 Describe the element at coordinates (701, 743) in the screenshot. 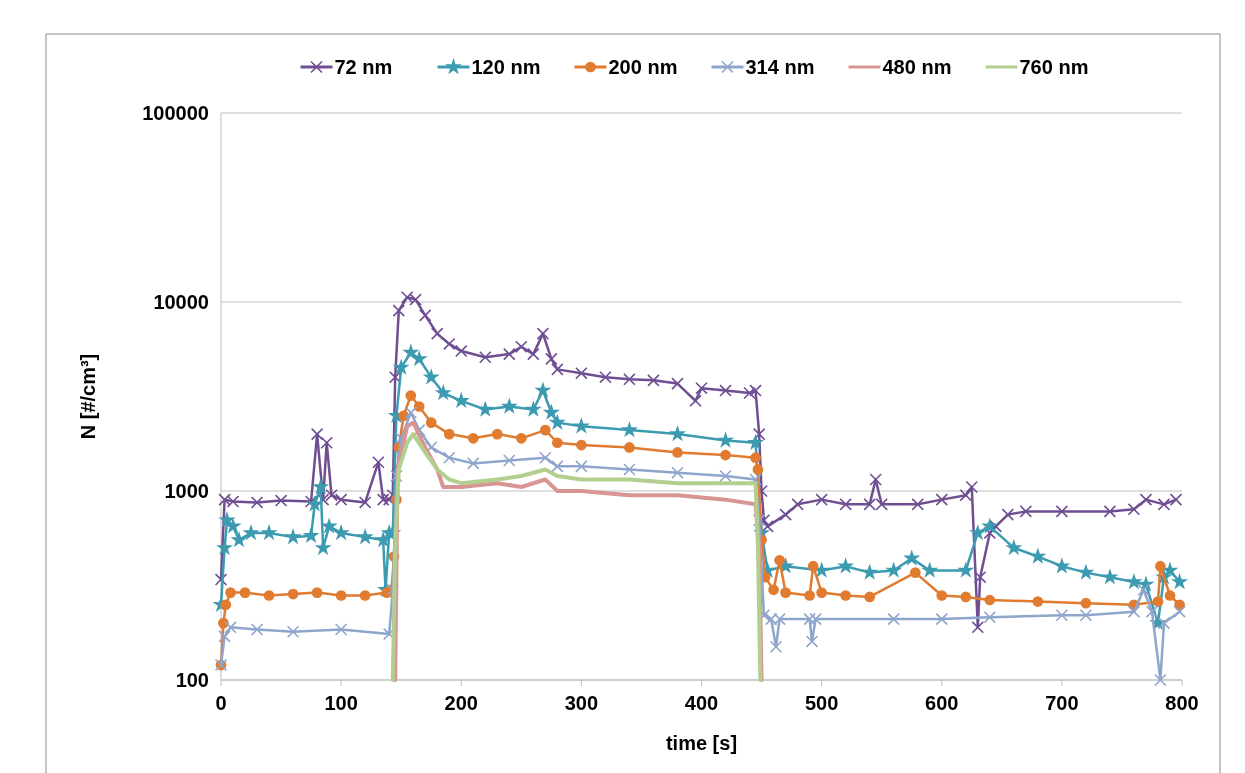

I see `x-axis-title: time [s]` at that location.